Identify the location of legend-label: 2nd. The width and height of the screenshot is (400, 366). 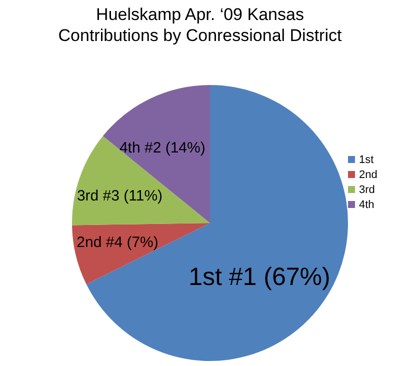
(368, 174).